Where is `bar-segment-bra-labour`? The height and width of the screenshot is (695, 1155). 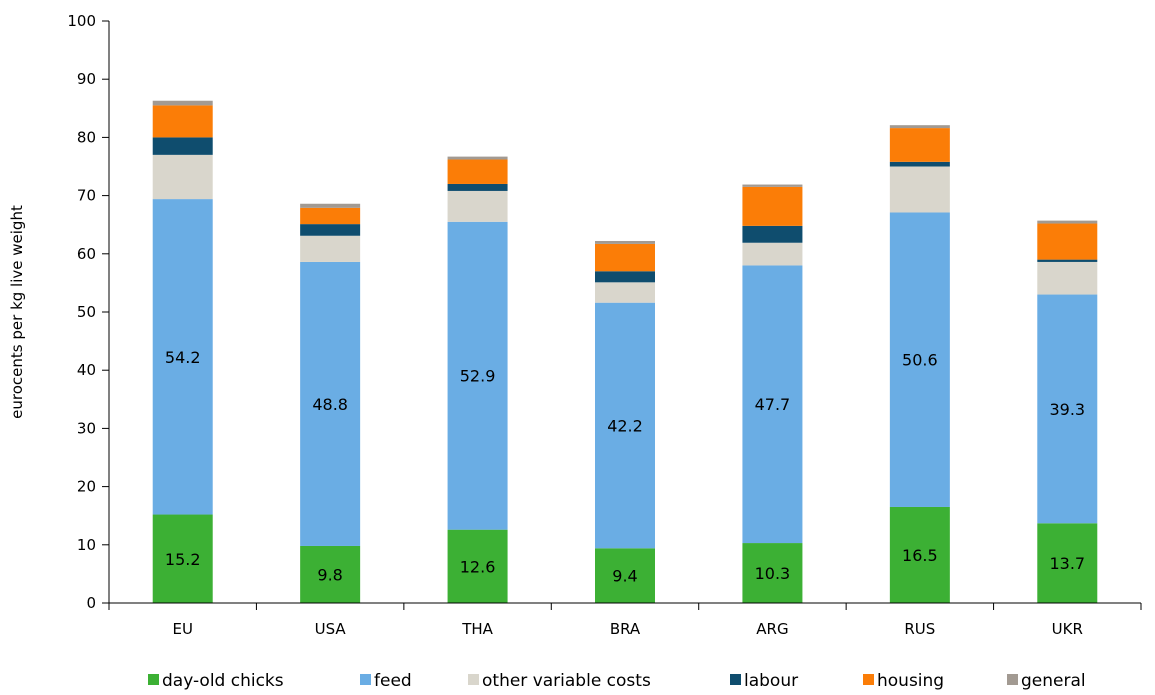 bar-segment-bra-labour is located at coordinates (625, 277).